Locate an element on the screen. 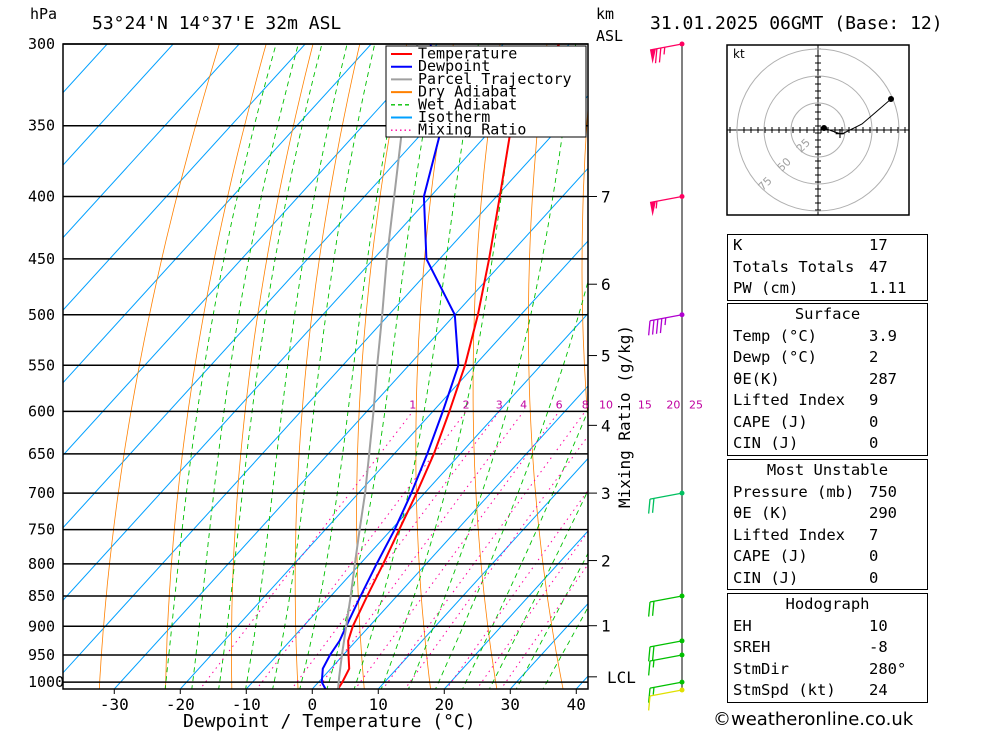 This screenshot has height=733, width=1000. x-axis-title: Dewpoint / Temperature (°C) is located at coordinates (329, 721).